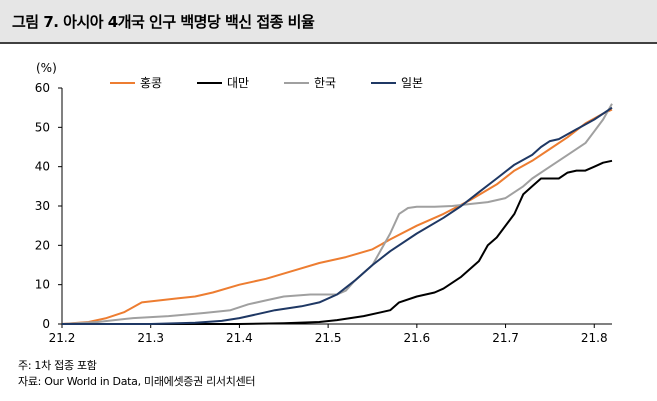  Describe the element at coordinates (325, 83) in the screenshot. I see `legend-label: 한국` at that location.